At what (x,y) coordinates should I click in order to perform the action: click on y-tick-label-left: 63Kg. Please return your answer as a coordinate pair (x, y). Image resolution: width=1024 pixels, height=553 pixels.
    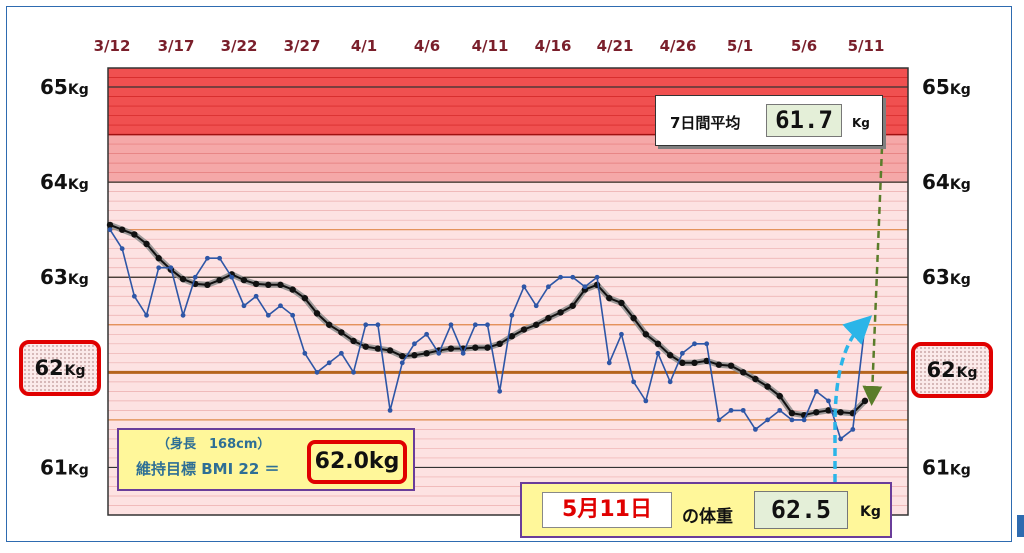
    Looking at the image, I should click on (64, 277).